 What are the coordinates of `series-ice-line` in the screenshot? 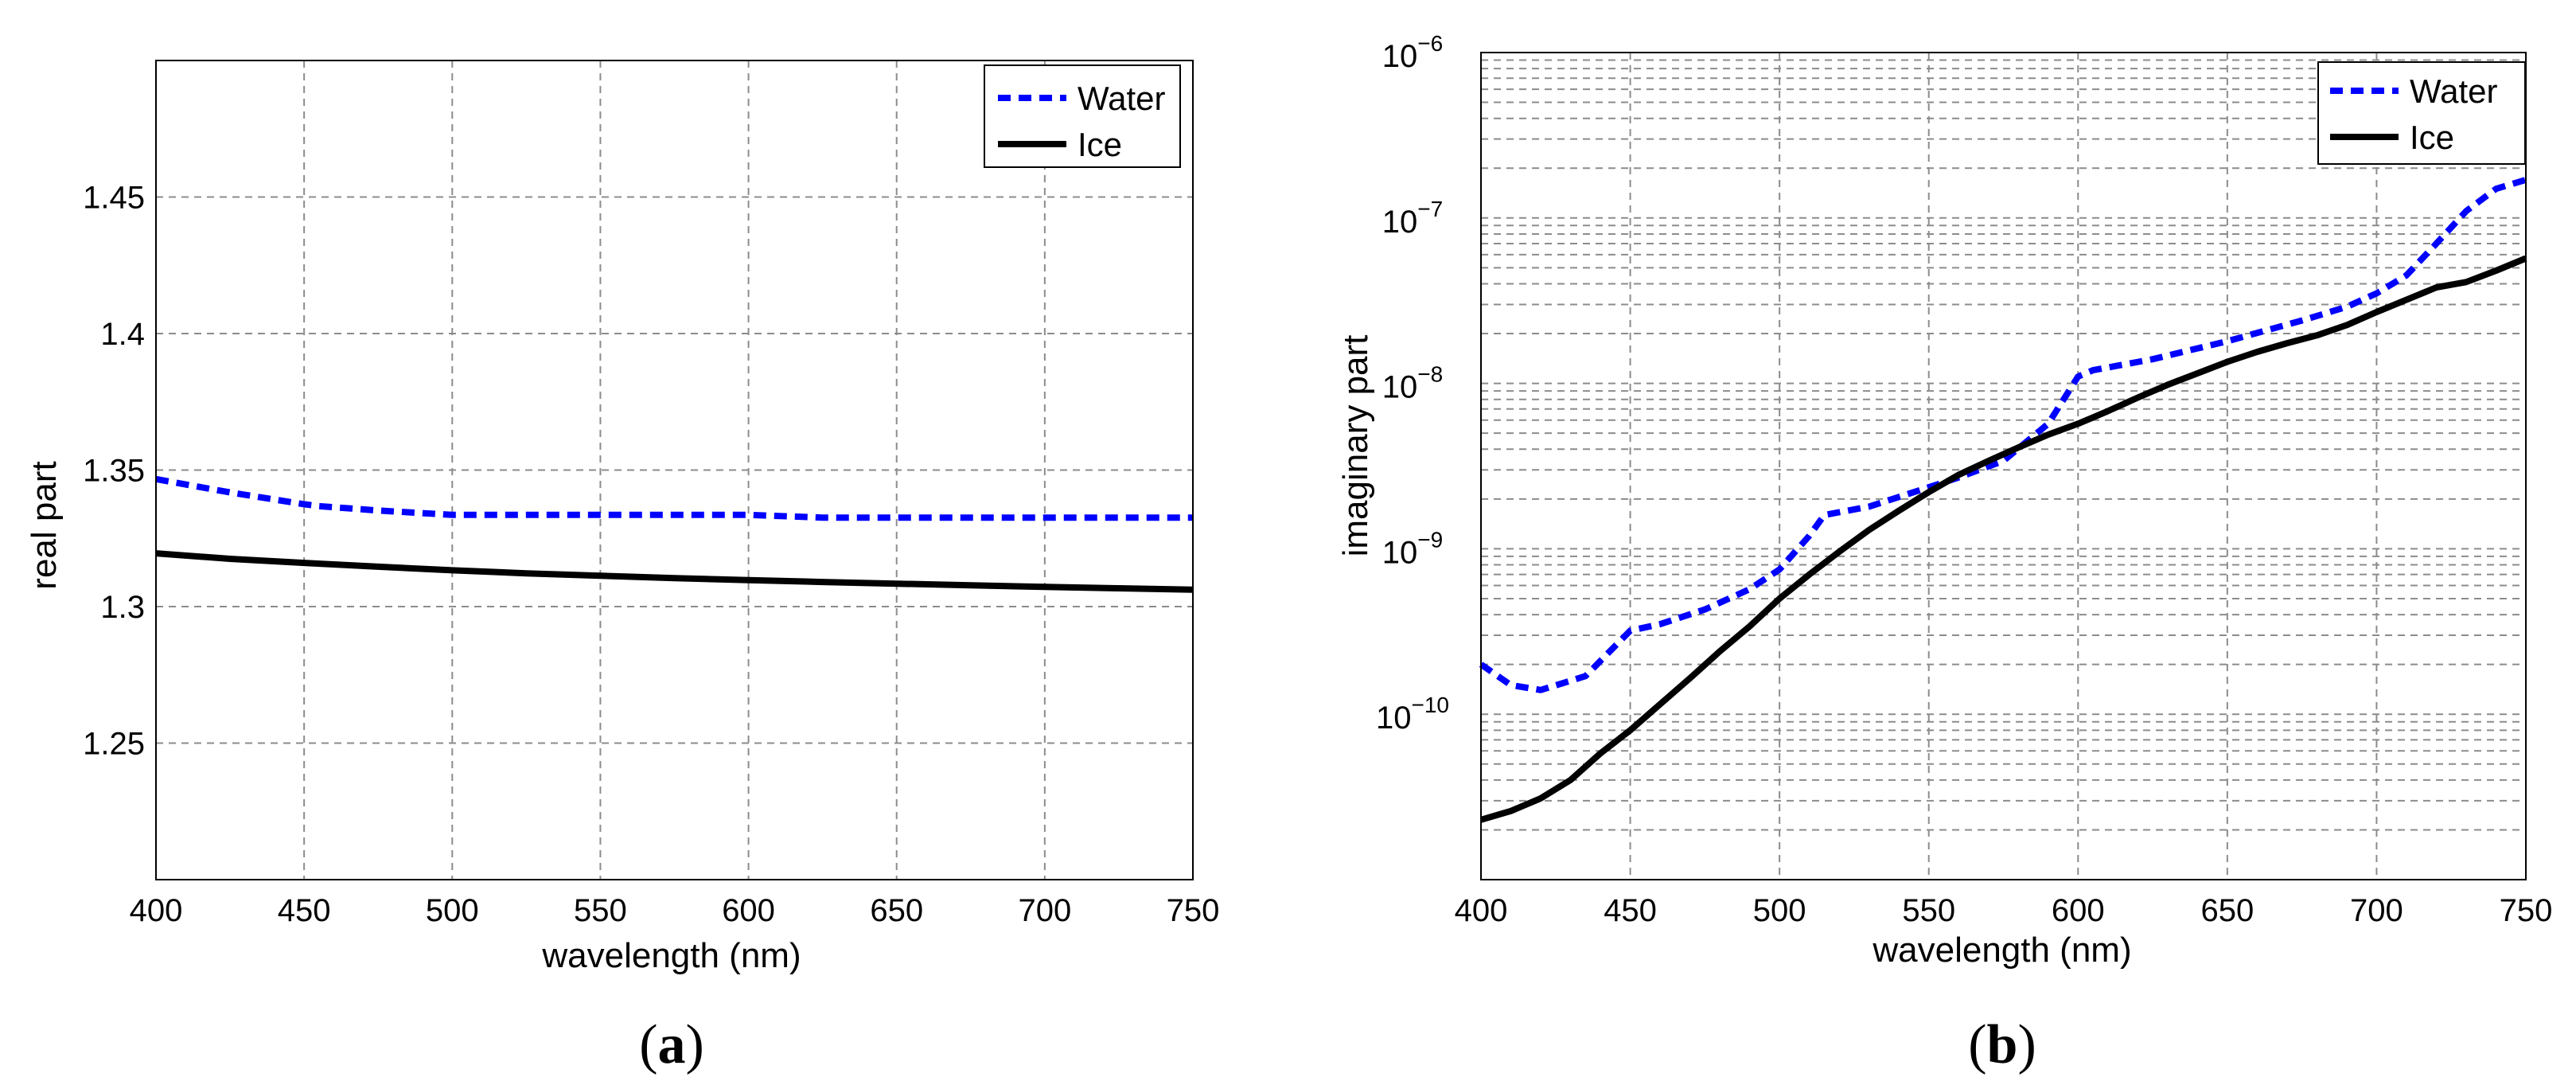 It's located at (674, 571).